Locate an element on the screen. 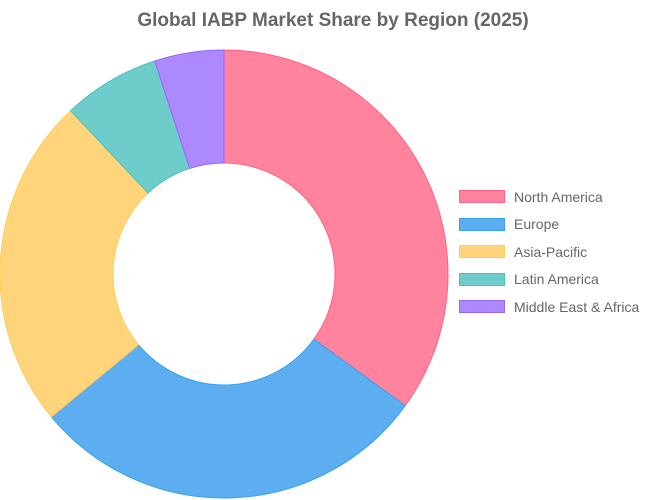  slice-asia-pacific is located at coordinates (74, 264).